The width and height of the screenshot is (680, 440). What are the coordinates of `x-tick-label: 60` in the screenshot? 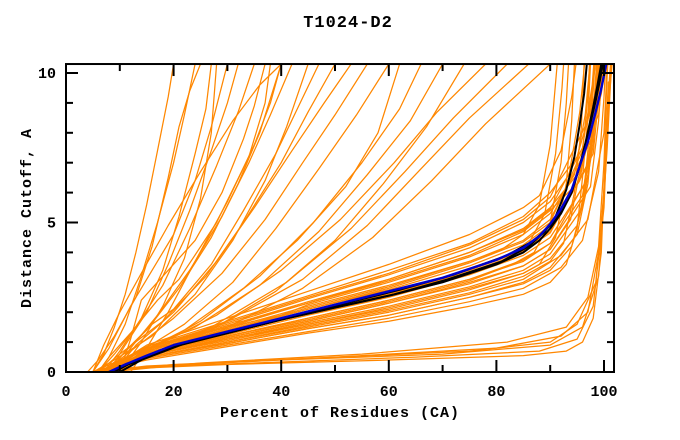 It's located at (389, 392).